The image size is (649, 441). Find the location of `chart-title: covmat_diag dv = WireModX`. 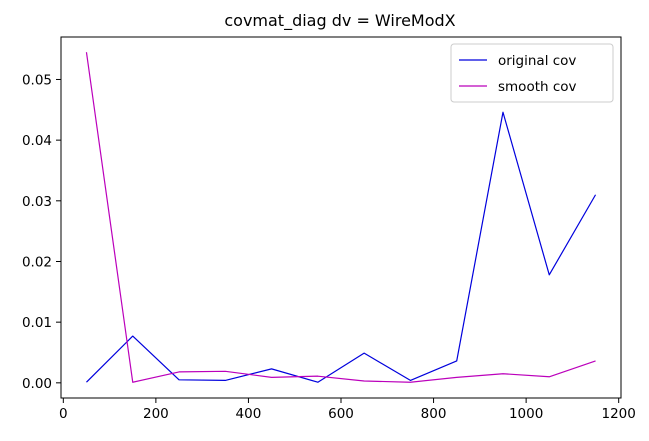

chart-title: covmat_diag dv = WireModX is located at coordinates (339, 21).